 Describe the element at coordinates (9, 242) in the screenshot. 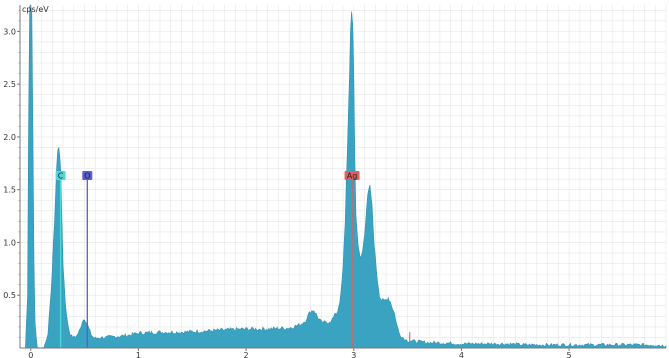

I see `y-tick-label: 1.0` at that location.